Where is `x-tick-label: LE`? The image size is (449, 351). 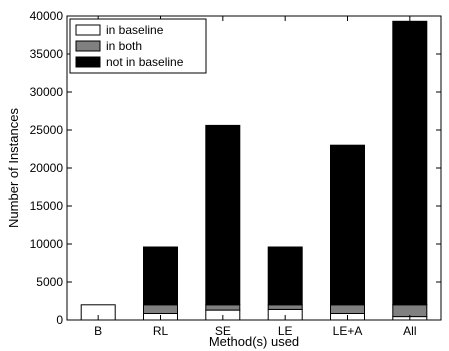
x-tick-label: LE is located at coordinates (285, 331).